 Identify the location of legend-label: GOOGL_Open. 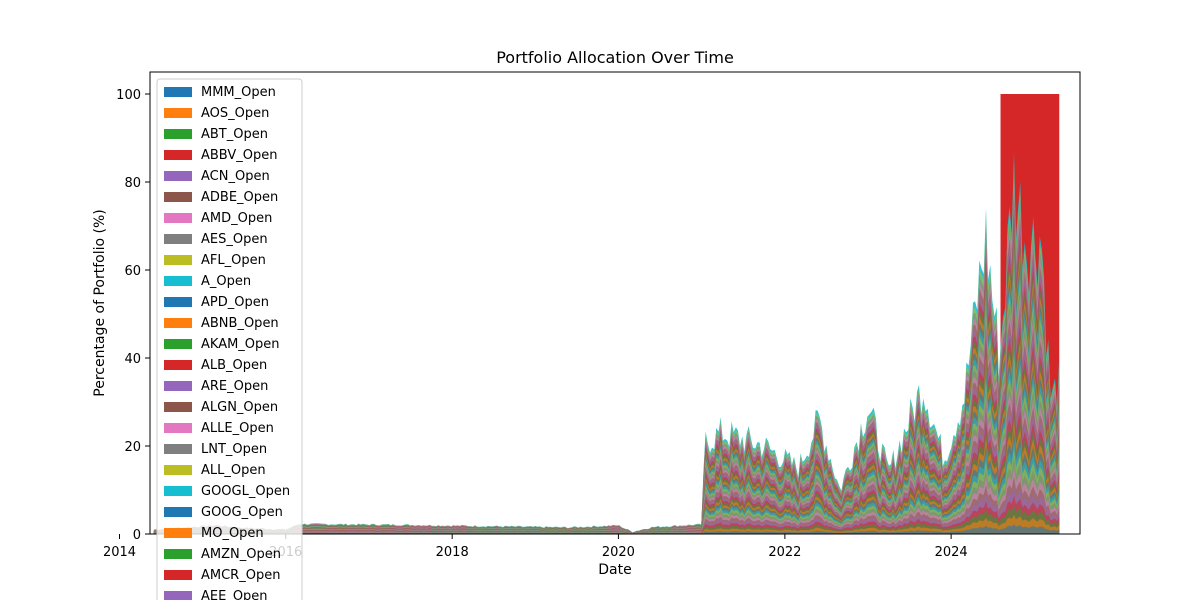
(245, 491).